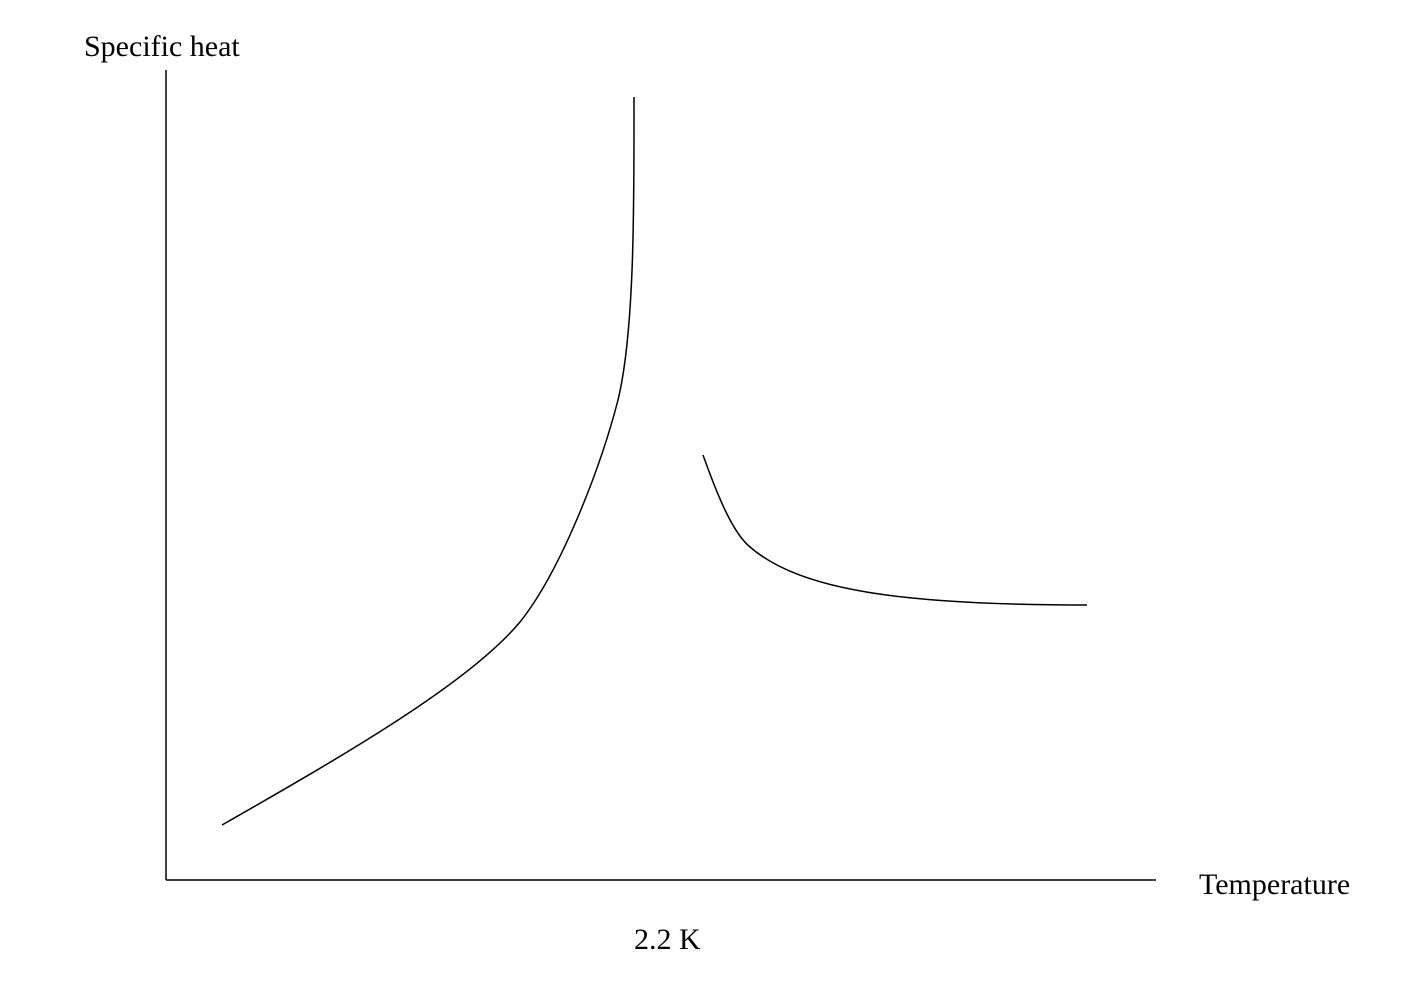  Describe the element at coordinates (895, 530) in the screenshot. I see `curve-above-transition` at that location.